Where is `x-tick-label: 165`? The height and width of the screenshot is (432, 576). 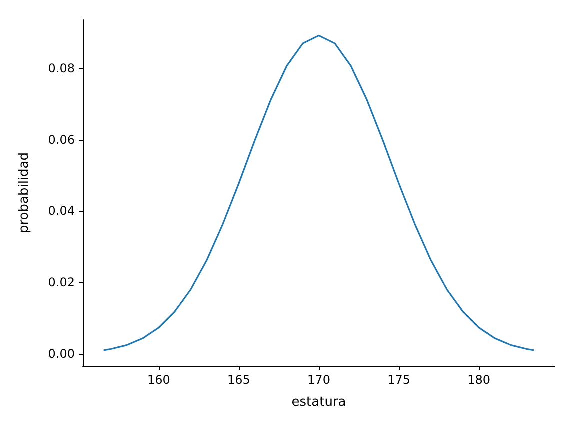 x-tick-label: 165 is located at coordinates (238, 380).